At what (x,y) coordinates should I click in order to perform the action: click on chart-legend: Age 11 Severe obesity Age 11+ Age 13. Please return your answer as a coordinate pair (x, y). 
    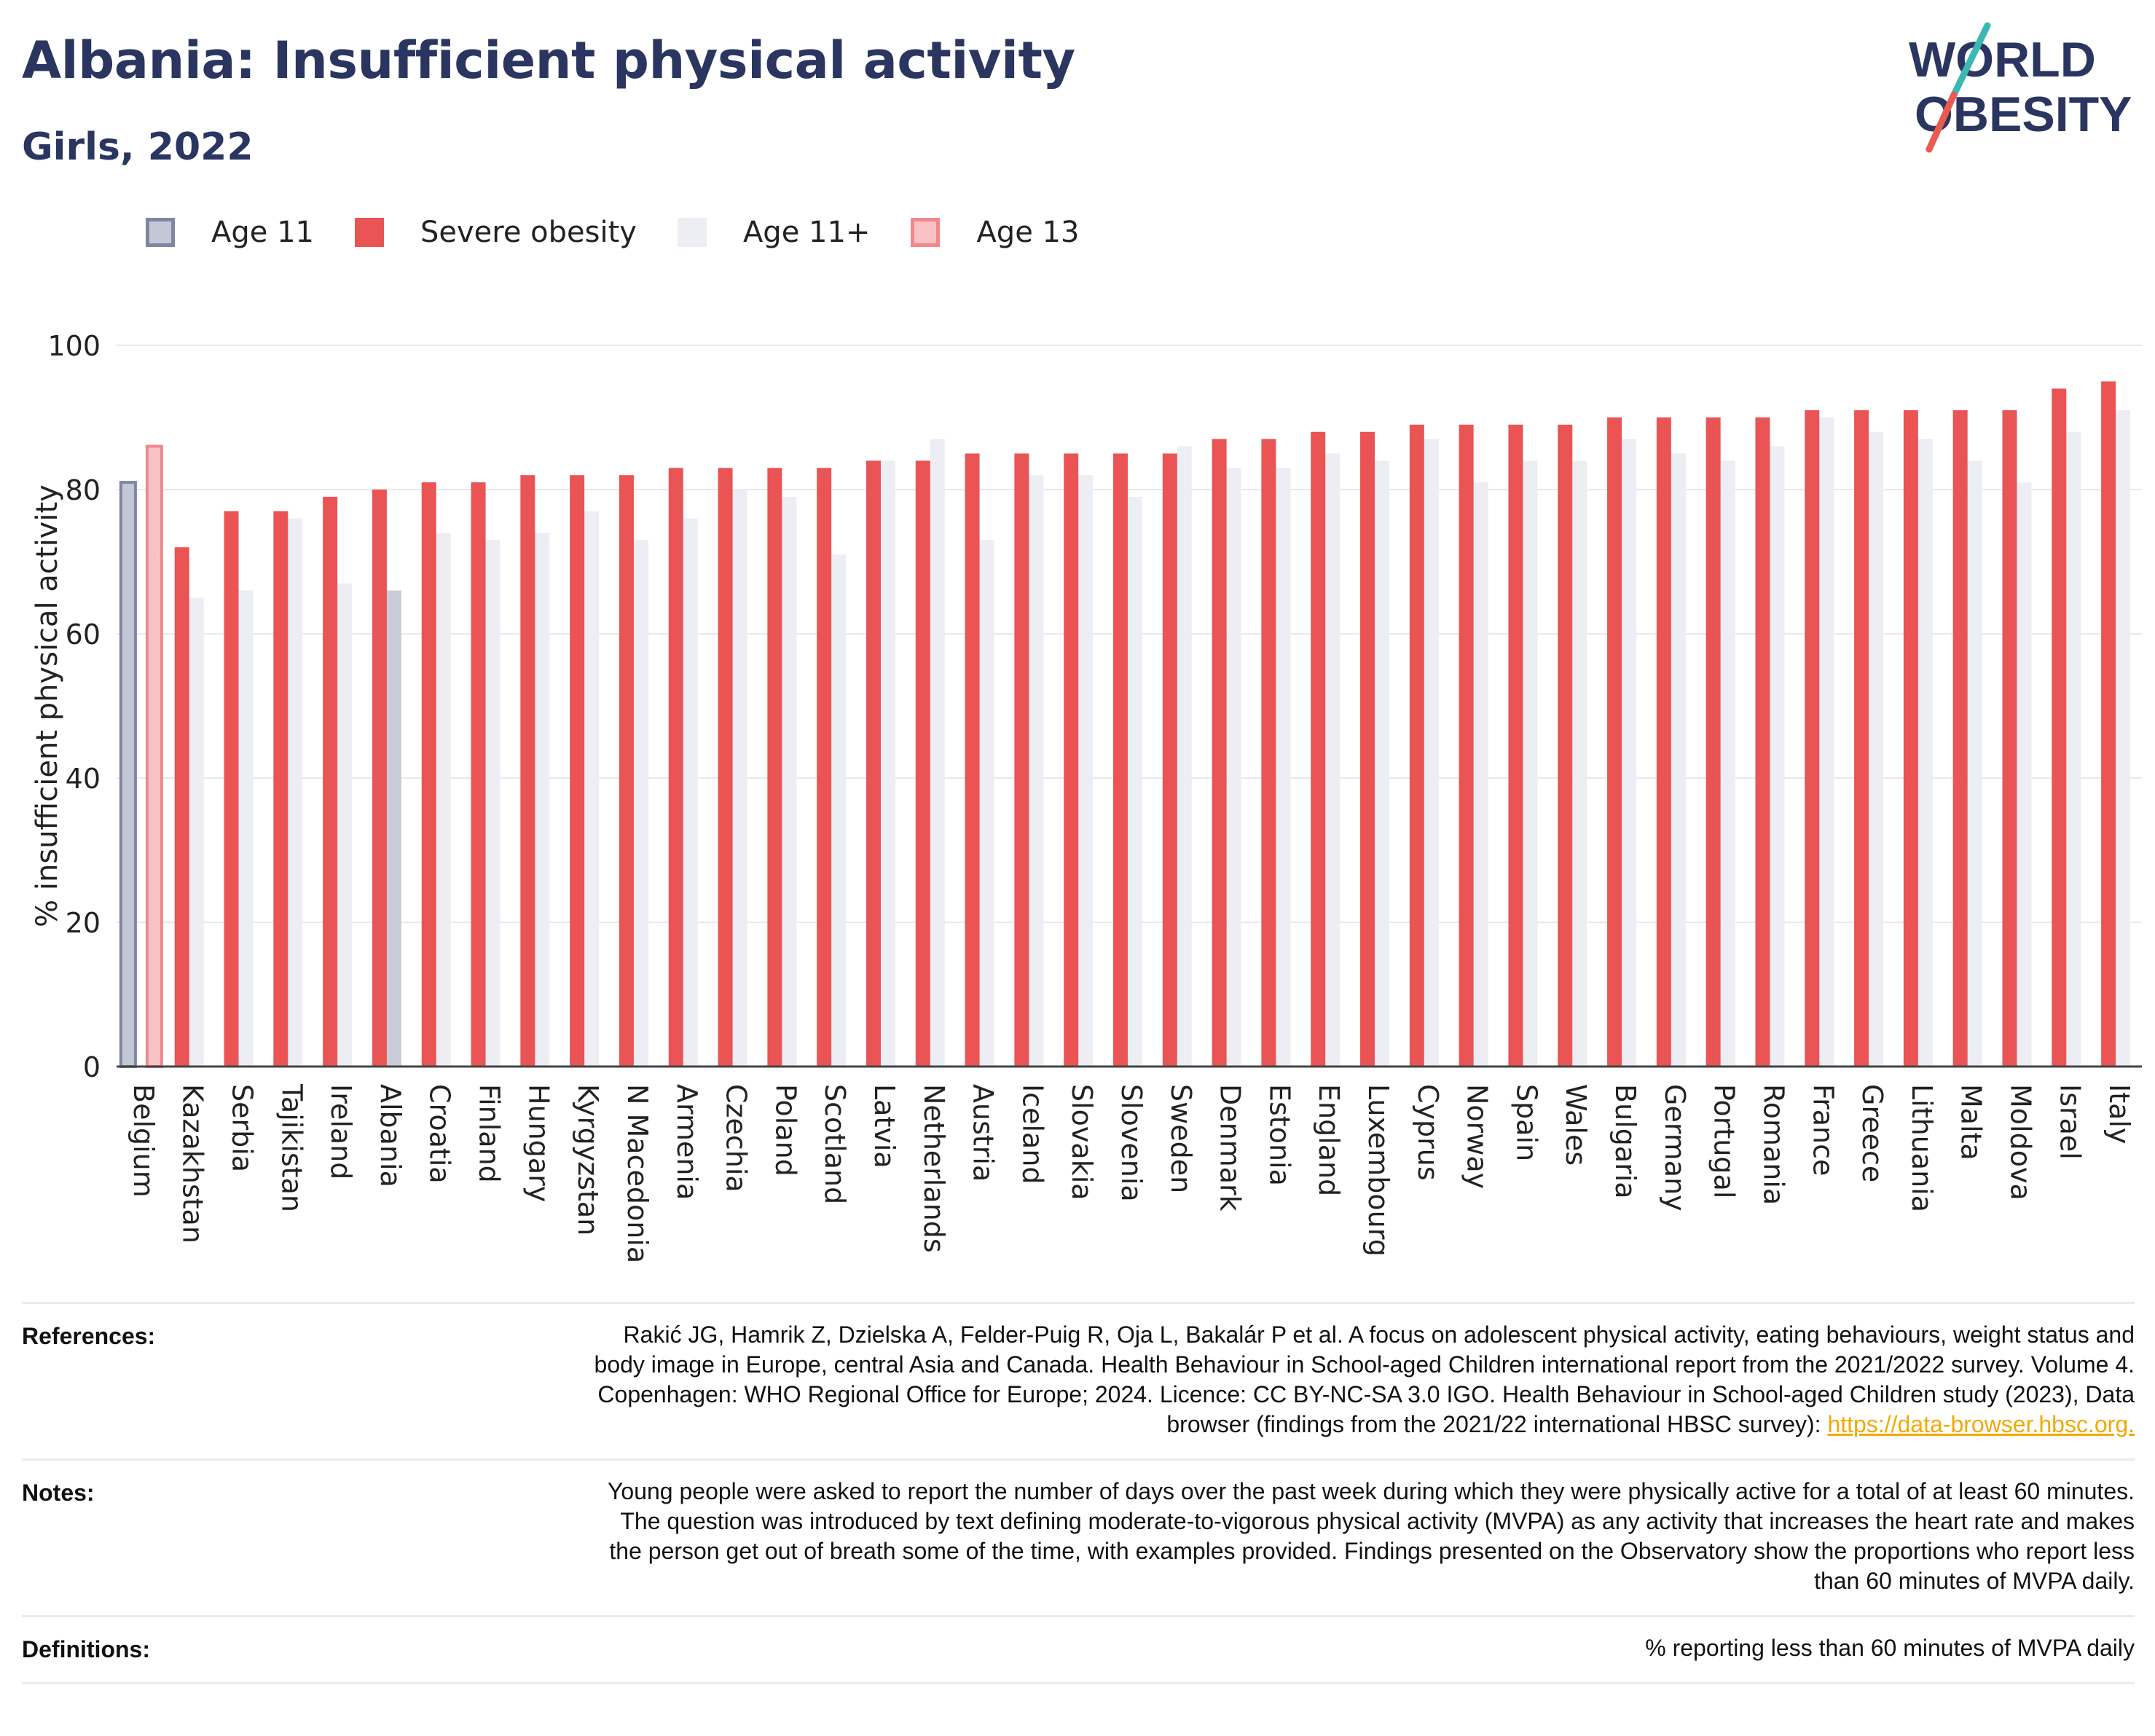
    Looking at the image, I should click on (633, 232).